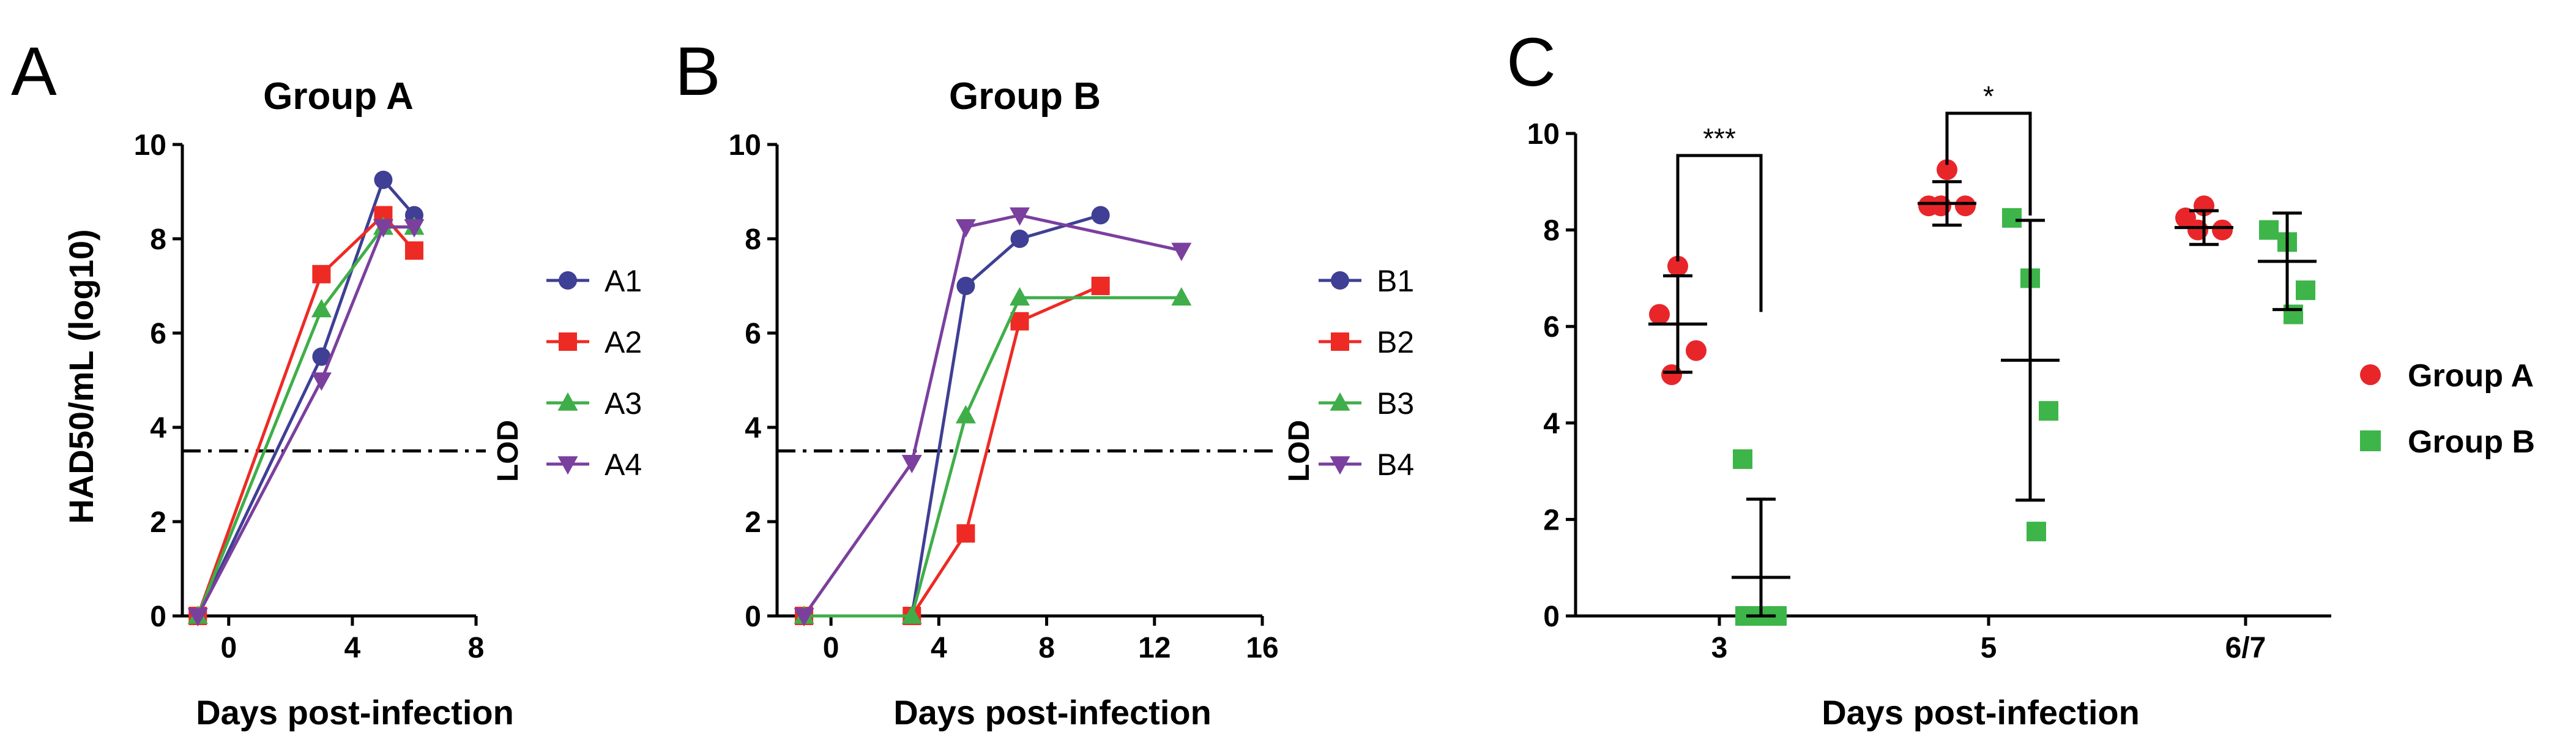  I want to click on legend-label-b3: B3, so click(1396, 403).